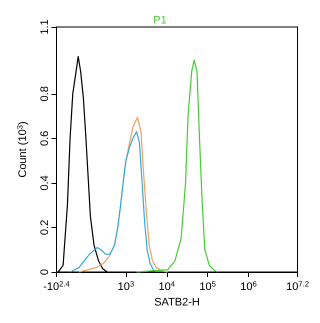  I want to click on x-axis-title: SATB2-H, so click(177, 302).